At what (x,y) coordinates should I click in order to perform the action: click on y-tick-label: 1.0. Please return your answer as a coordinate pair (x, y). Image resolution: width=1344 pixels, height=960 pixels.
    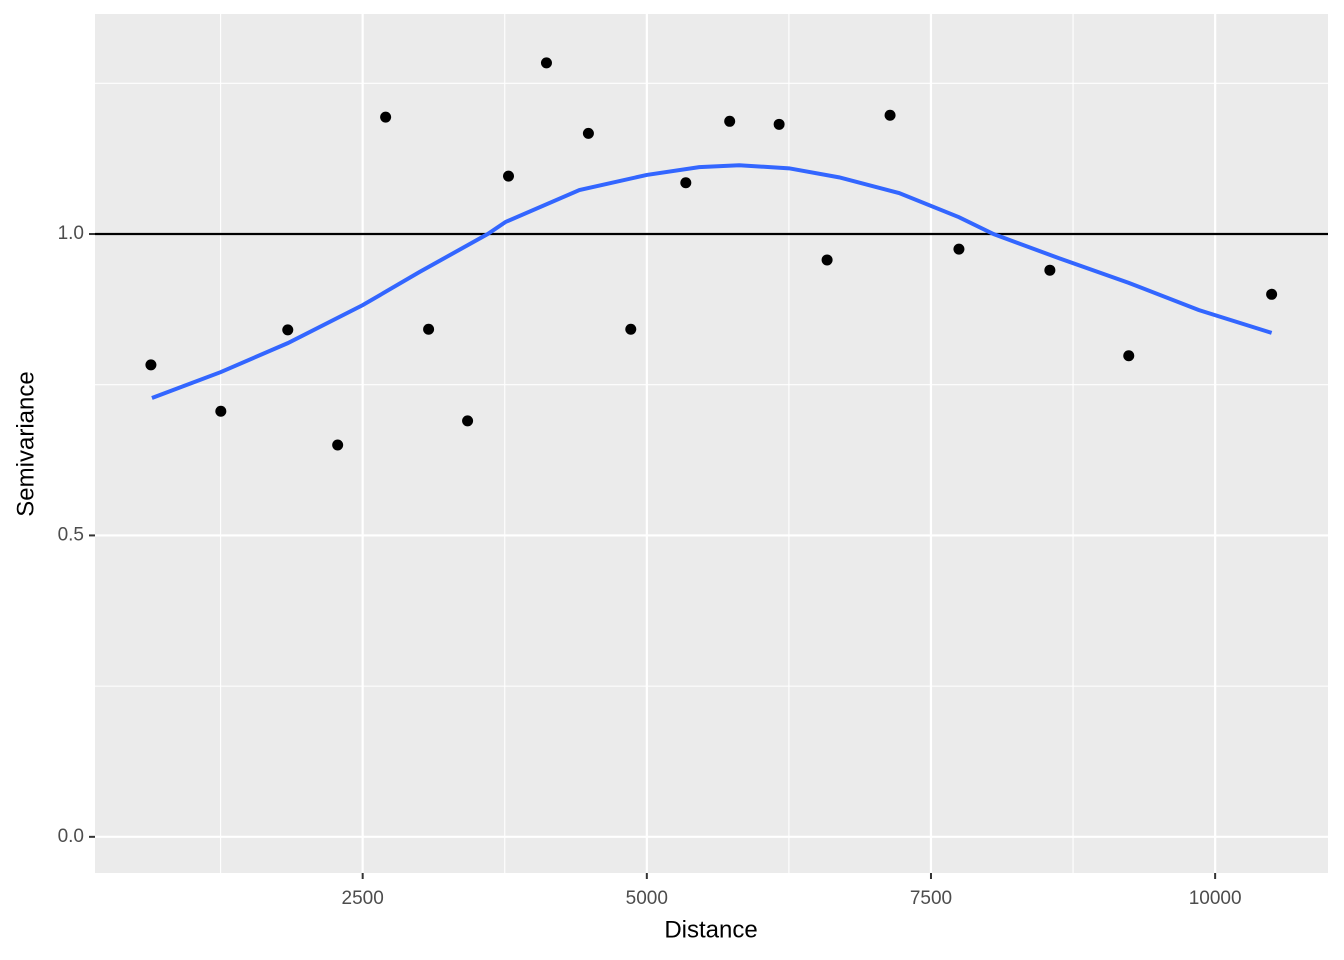
    Looking at the image, I should click on (71, 233).